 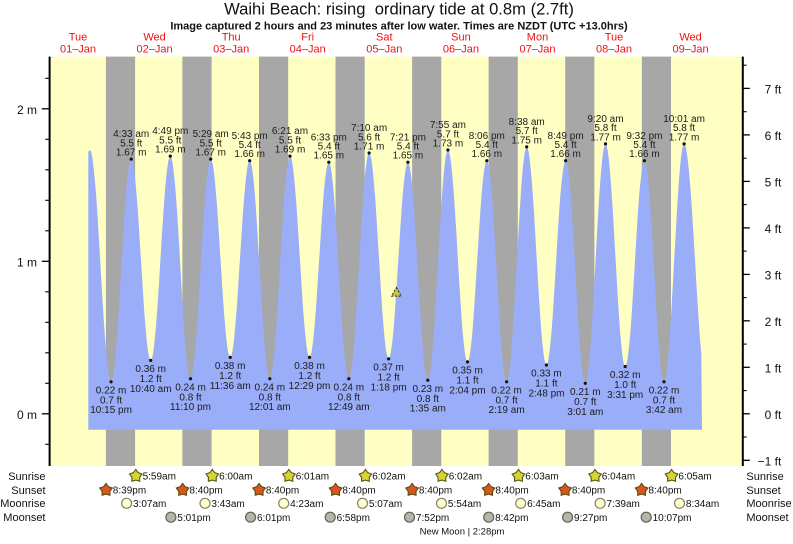 I want to click on svg-text: 6 ft, so click(x=773, y=136).